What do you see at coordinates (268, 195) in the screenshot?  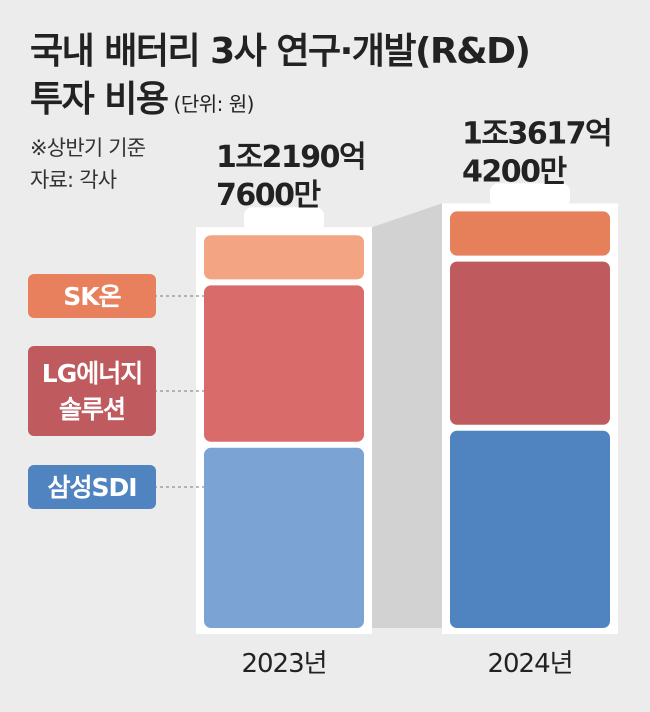 I see `total-label-line: 7600만` at bounding box center [268, 195].